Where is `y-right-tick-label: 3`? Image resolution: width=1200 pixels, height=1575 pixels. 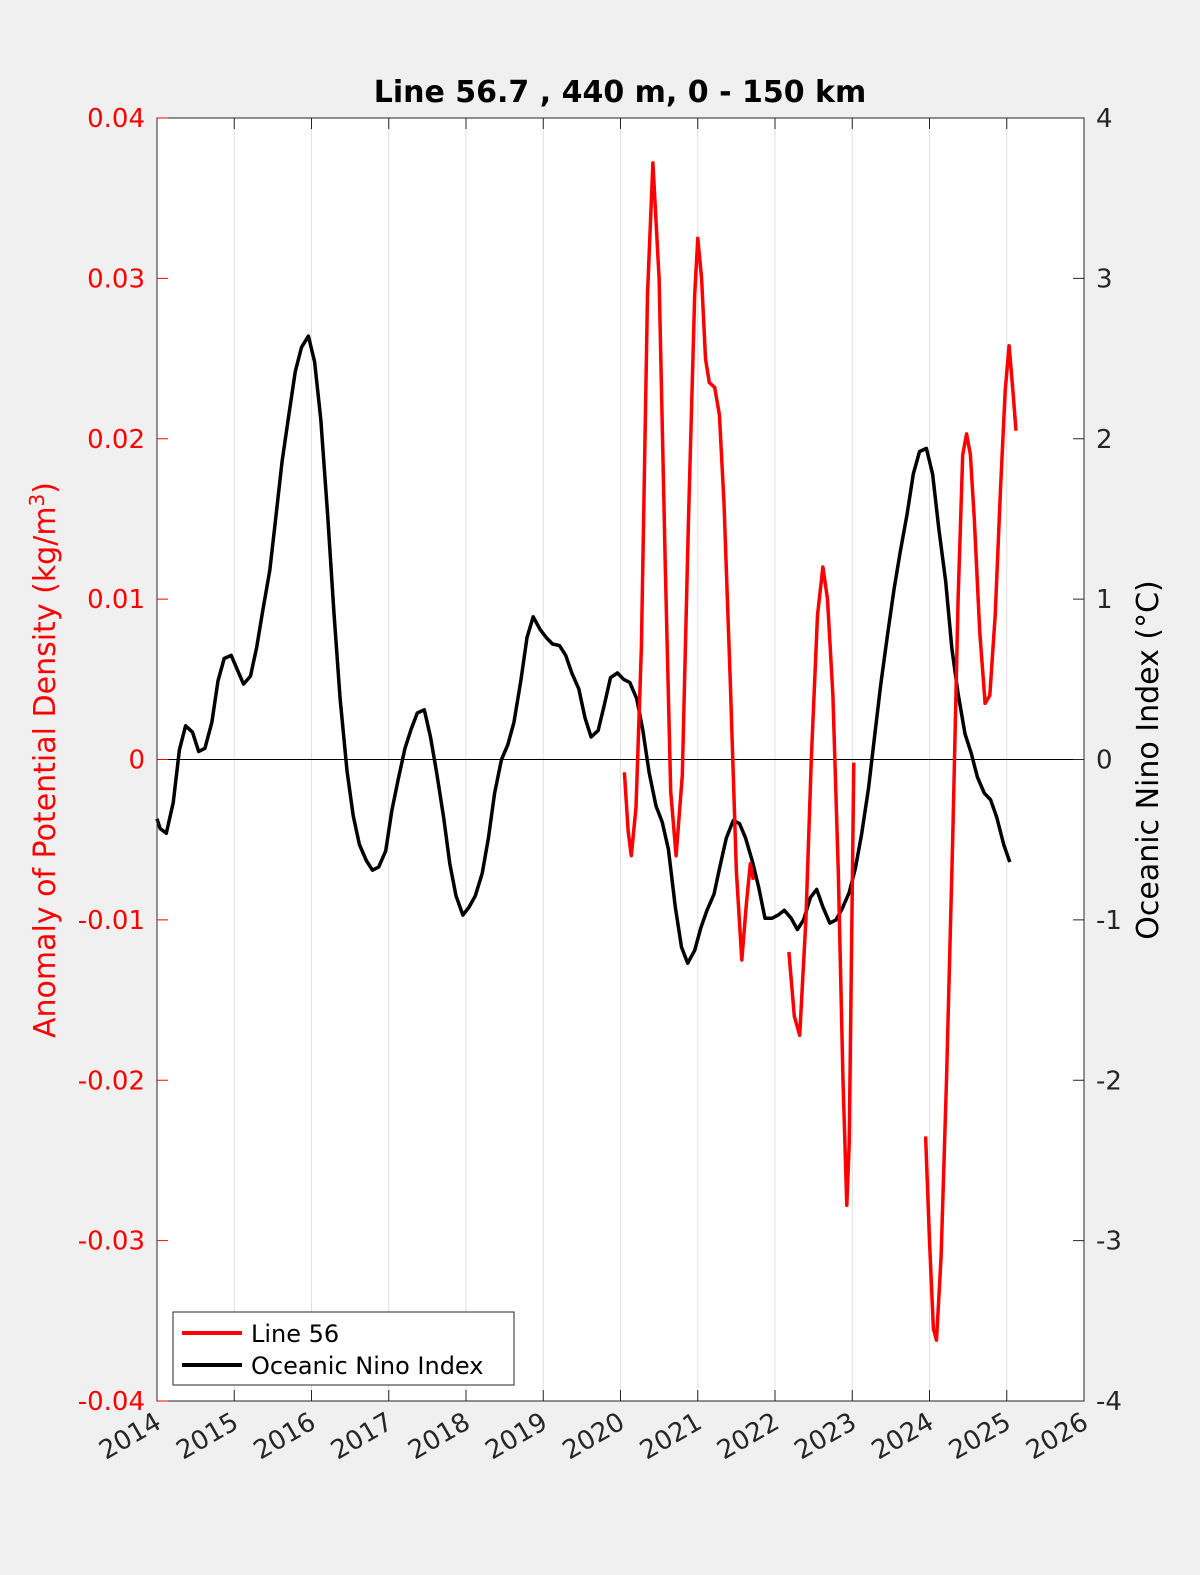
y-right-tick-label: 3 is located at coordinates (1104, 279).